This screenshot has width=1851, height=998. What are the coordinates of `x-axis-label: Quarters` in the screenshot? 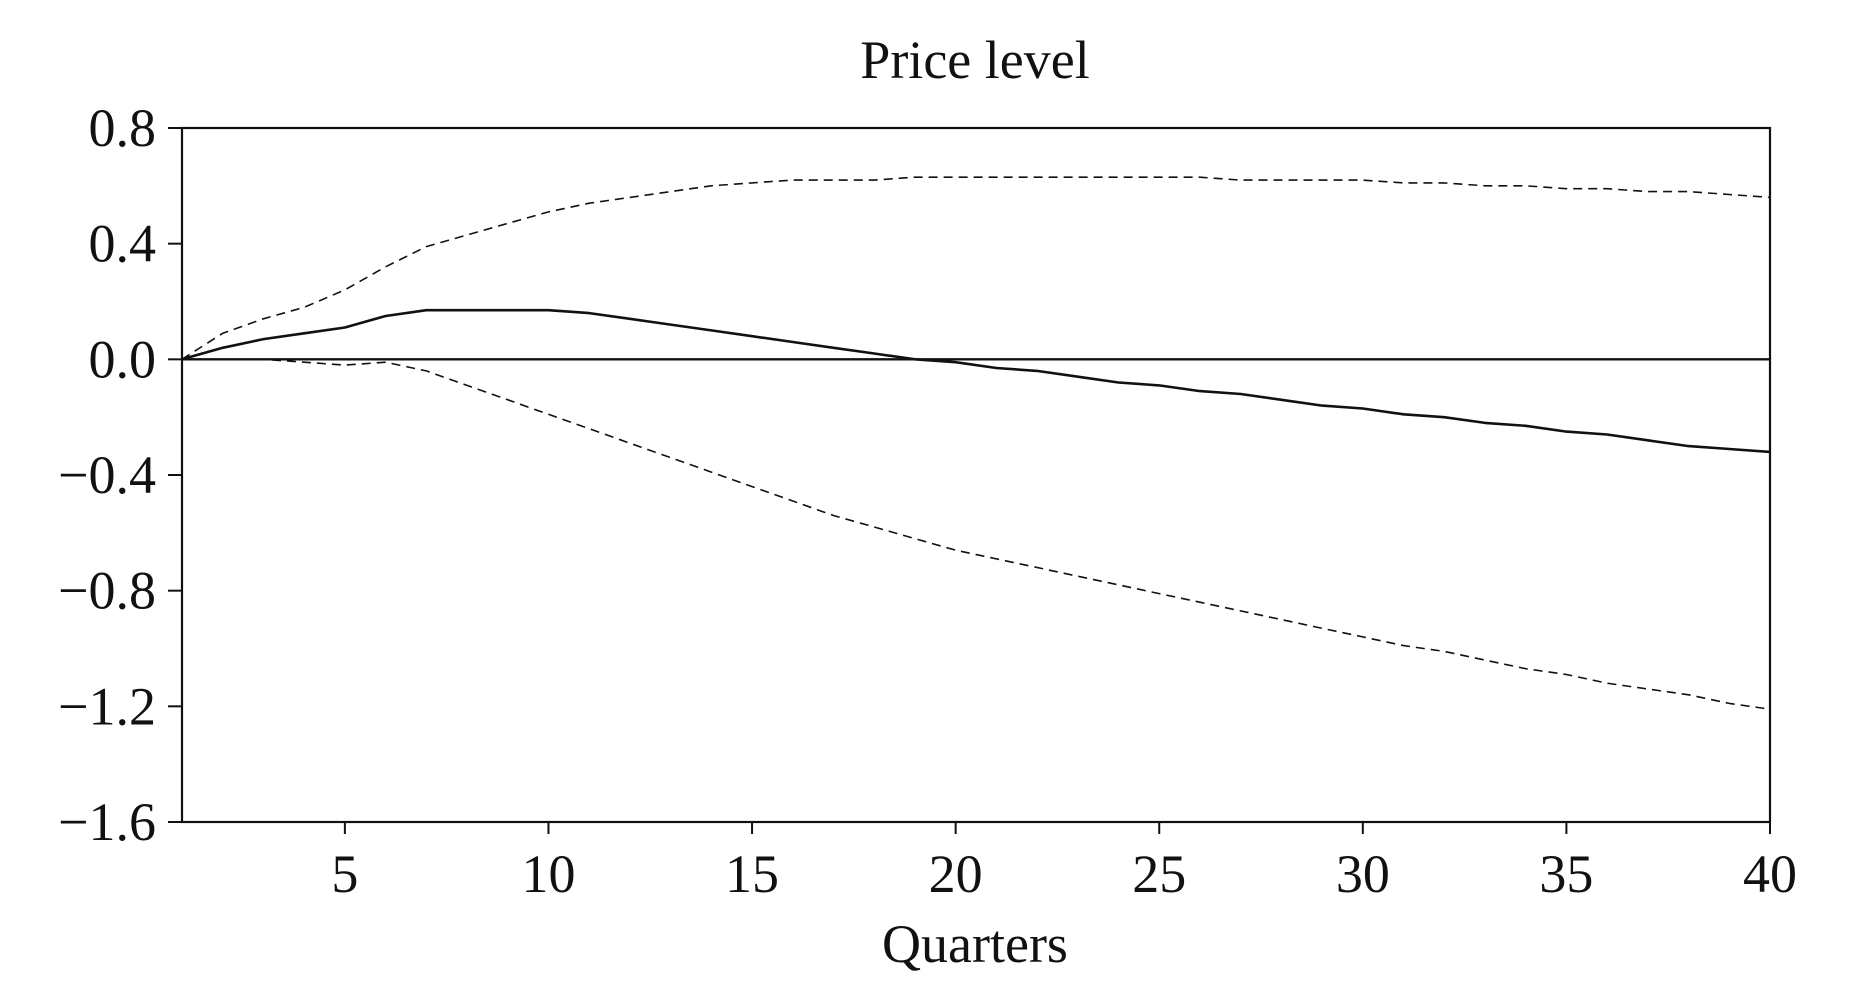 It's located at (975, 944).